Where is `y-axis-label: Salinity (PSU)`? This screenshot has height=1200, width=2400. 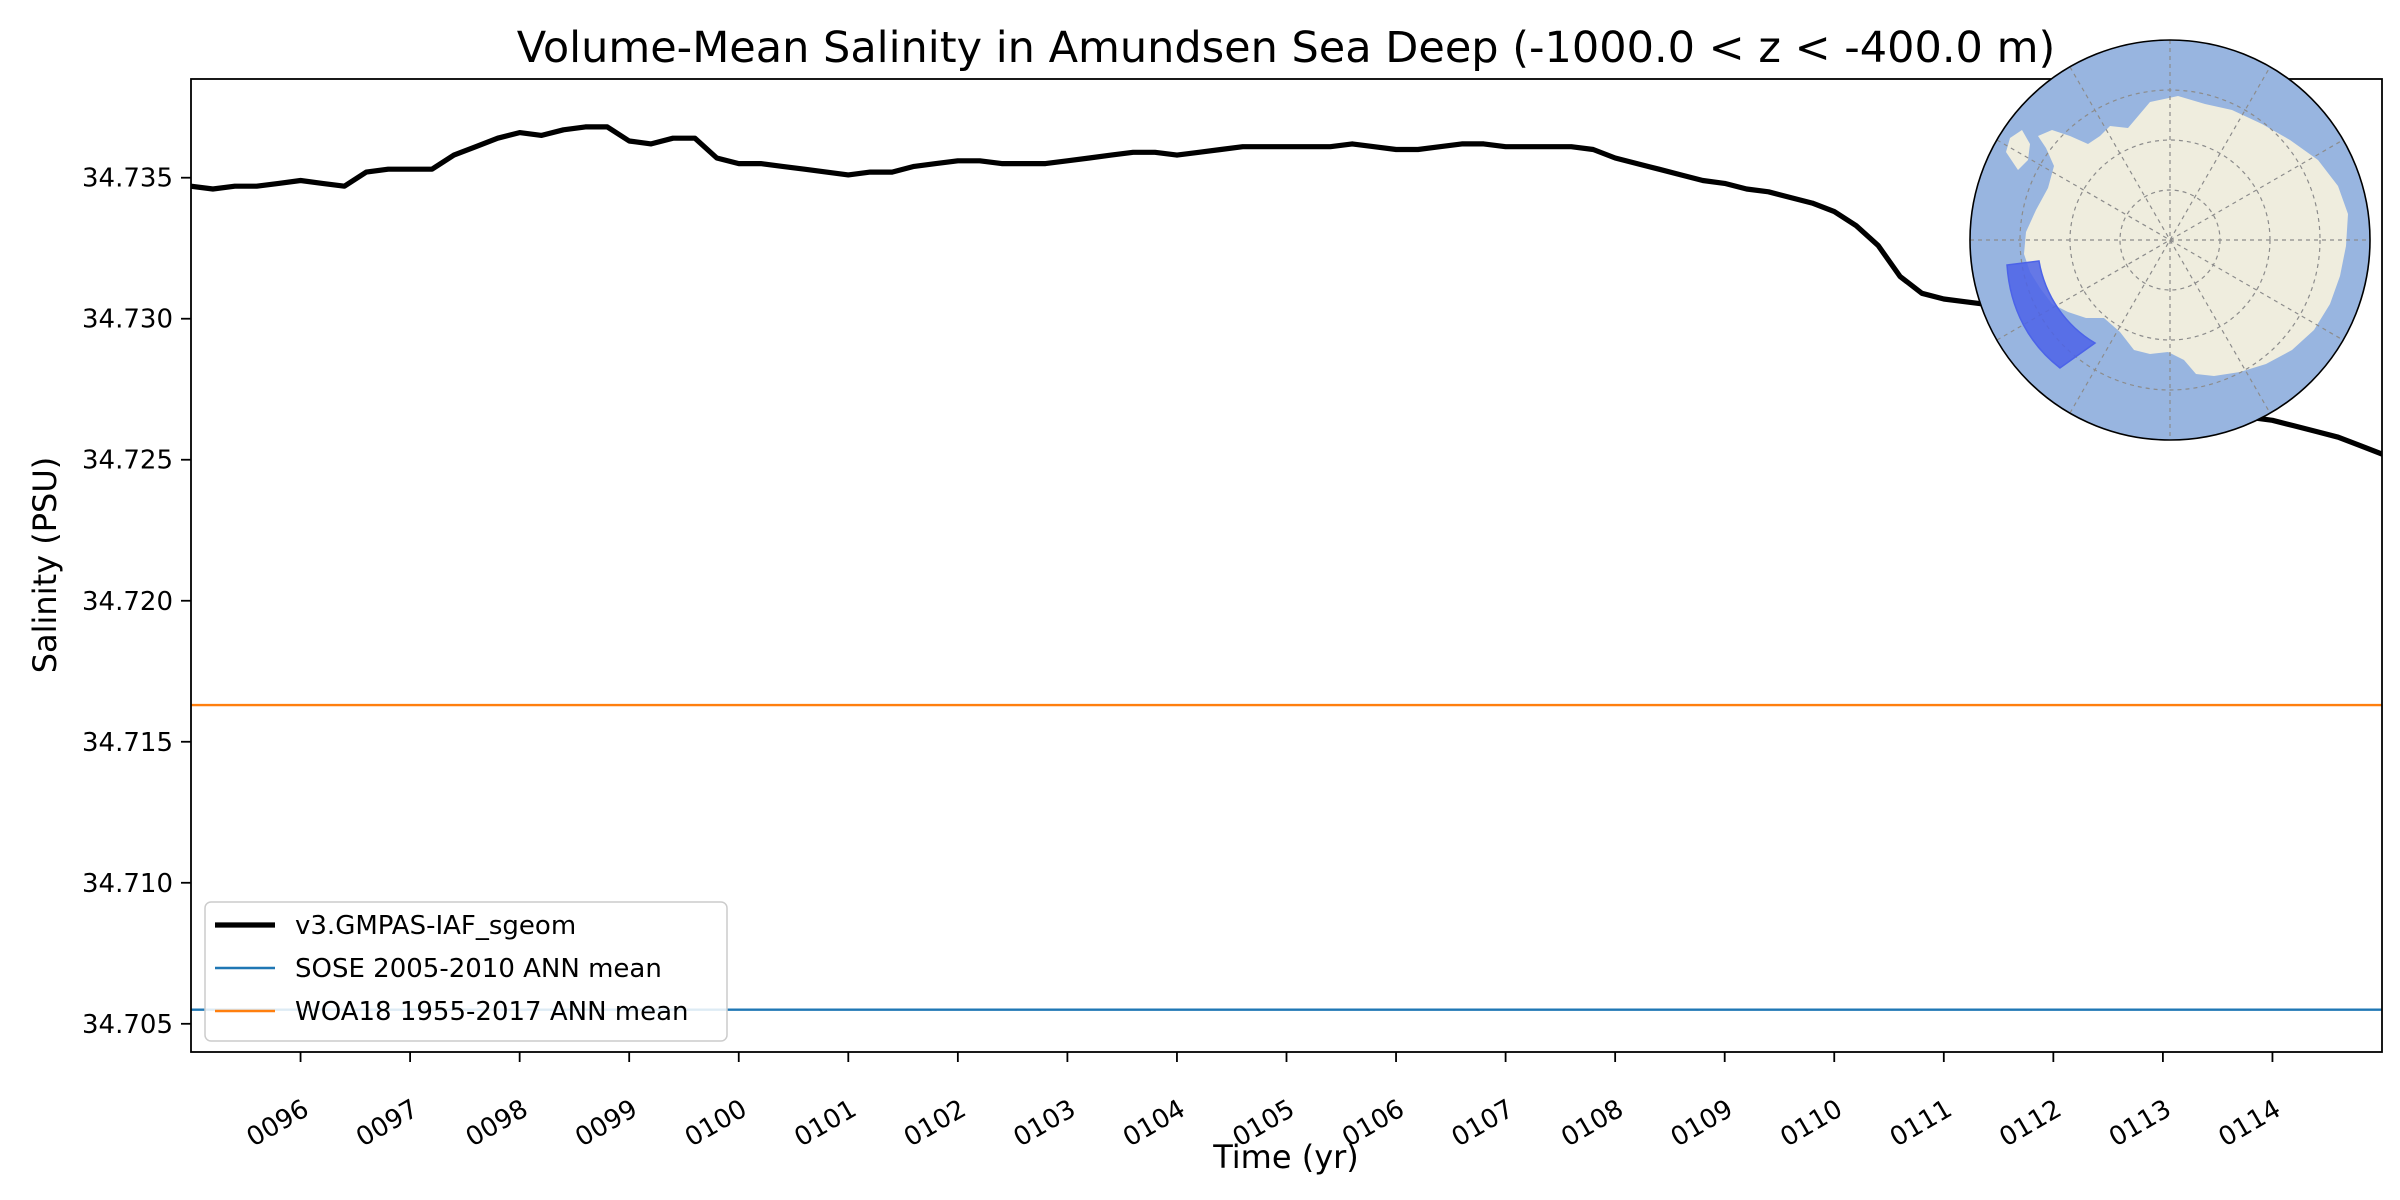 y-axis-label: Salinity (PSU) is located at coordinates (45, 565).